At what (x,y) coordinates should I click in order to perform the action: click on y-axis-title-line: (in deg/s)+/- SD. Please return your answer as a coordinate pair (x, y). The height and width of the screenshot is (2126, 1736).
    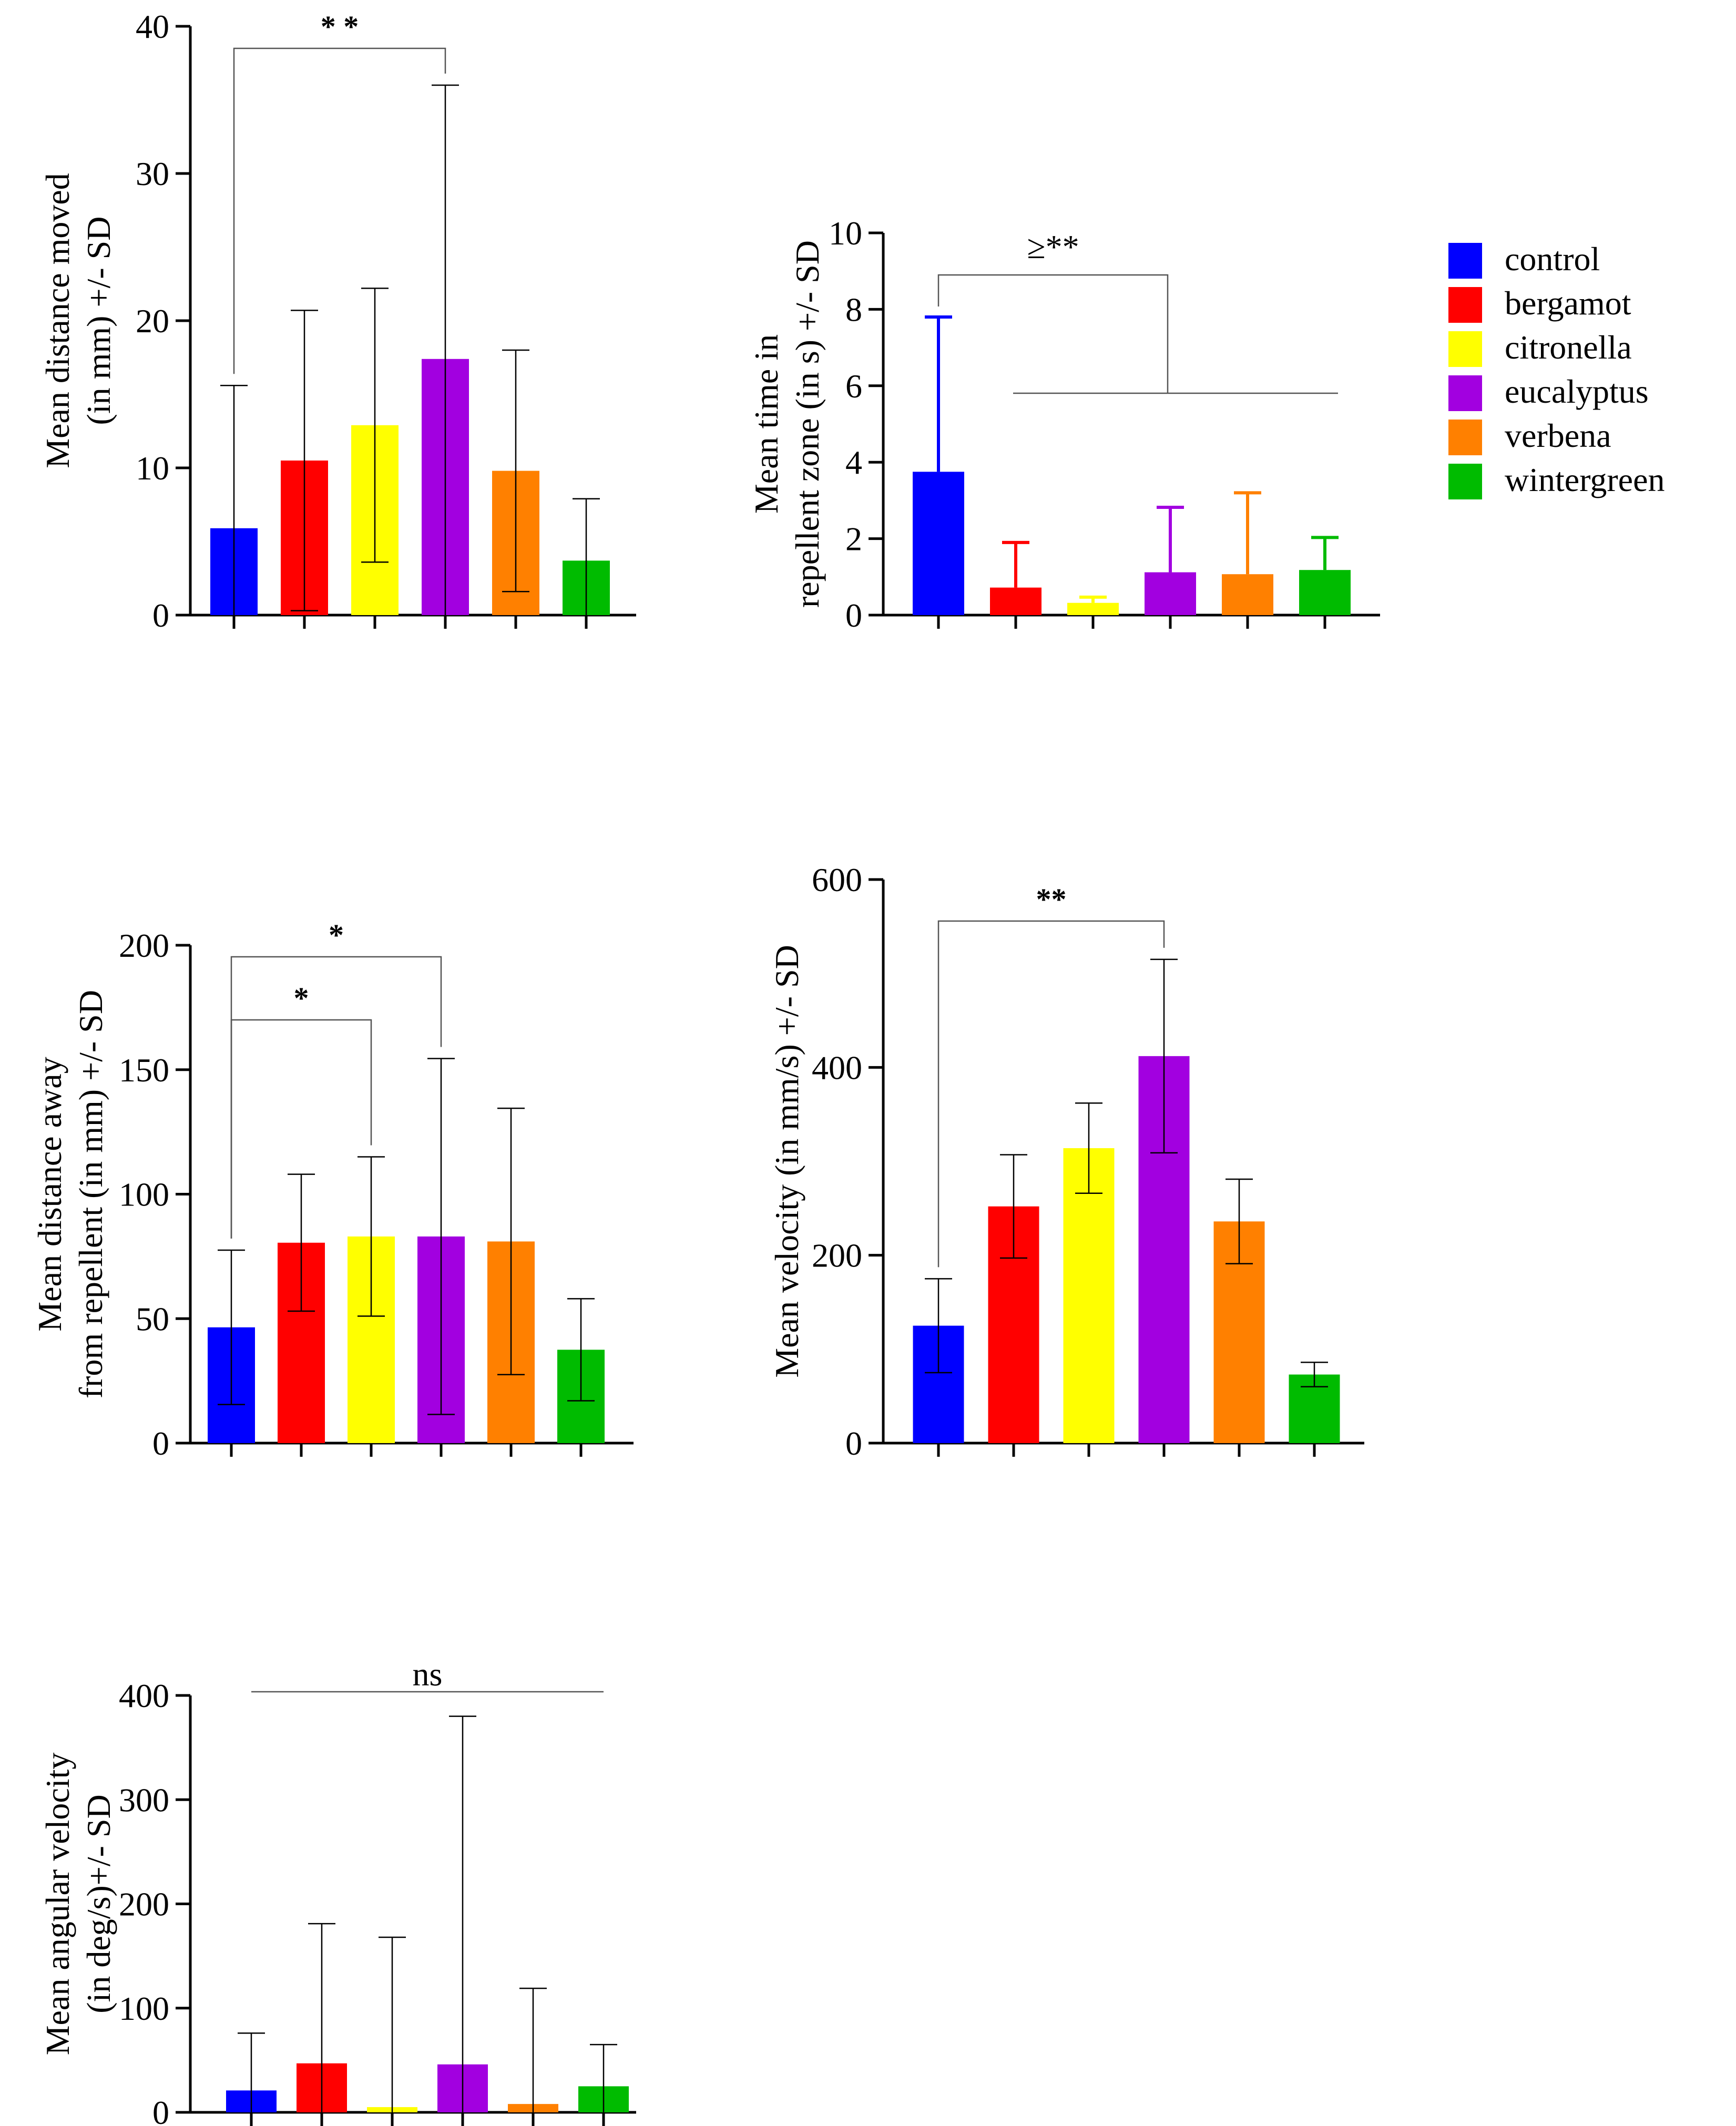
    Looking at the image, I should click on (98, 1904).